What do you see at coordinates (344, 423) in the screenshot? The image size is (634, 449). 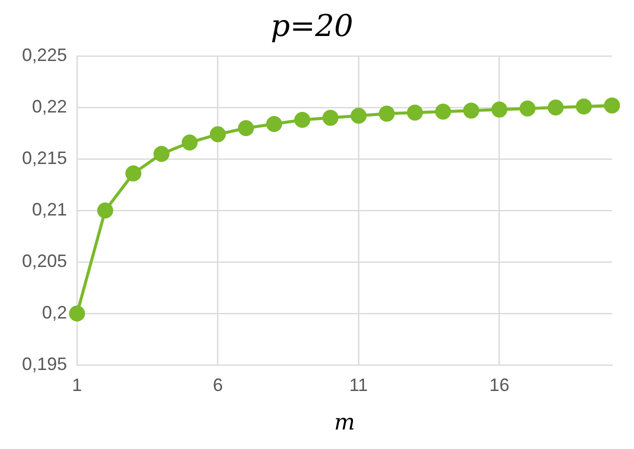 I see `x-axis-title: m` at bounding box center [344, 423].